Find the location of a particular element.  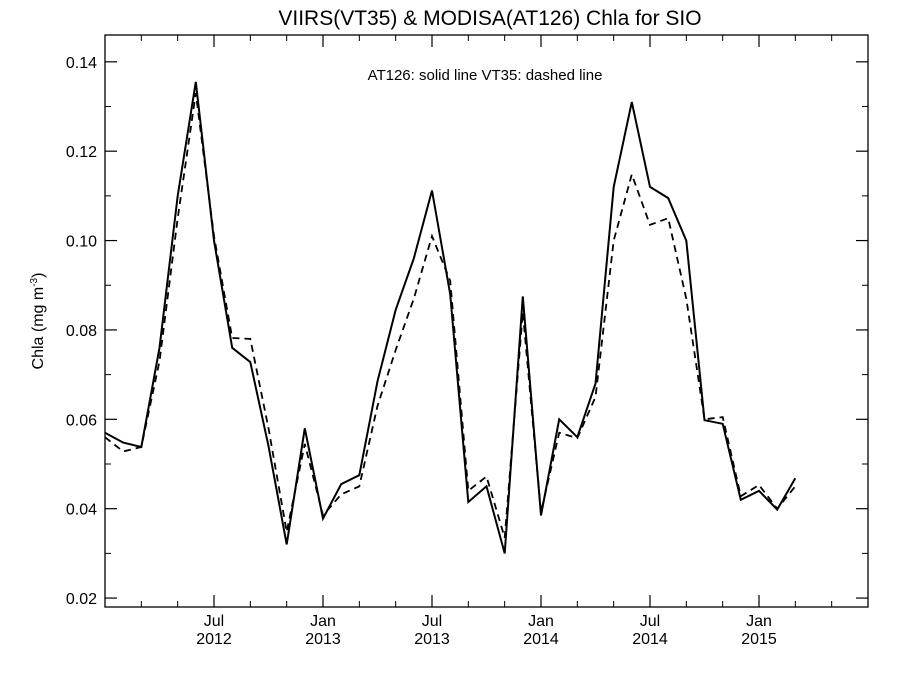

y-tick-label: 0.12 is located at coordinates (81, 152).